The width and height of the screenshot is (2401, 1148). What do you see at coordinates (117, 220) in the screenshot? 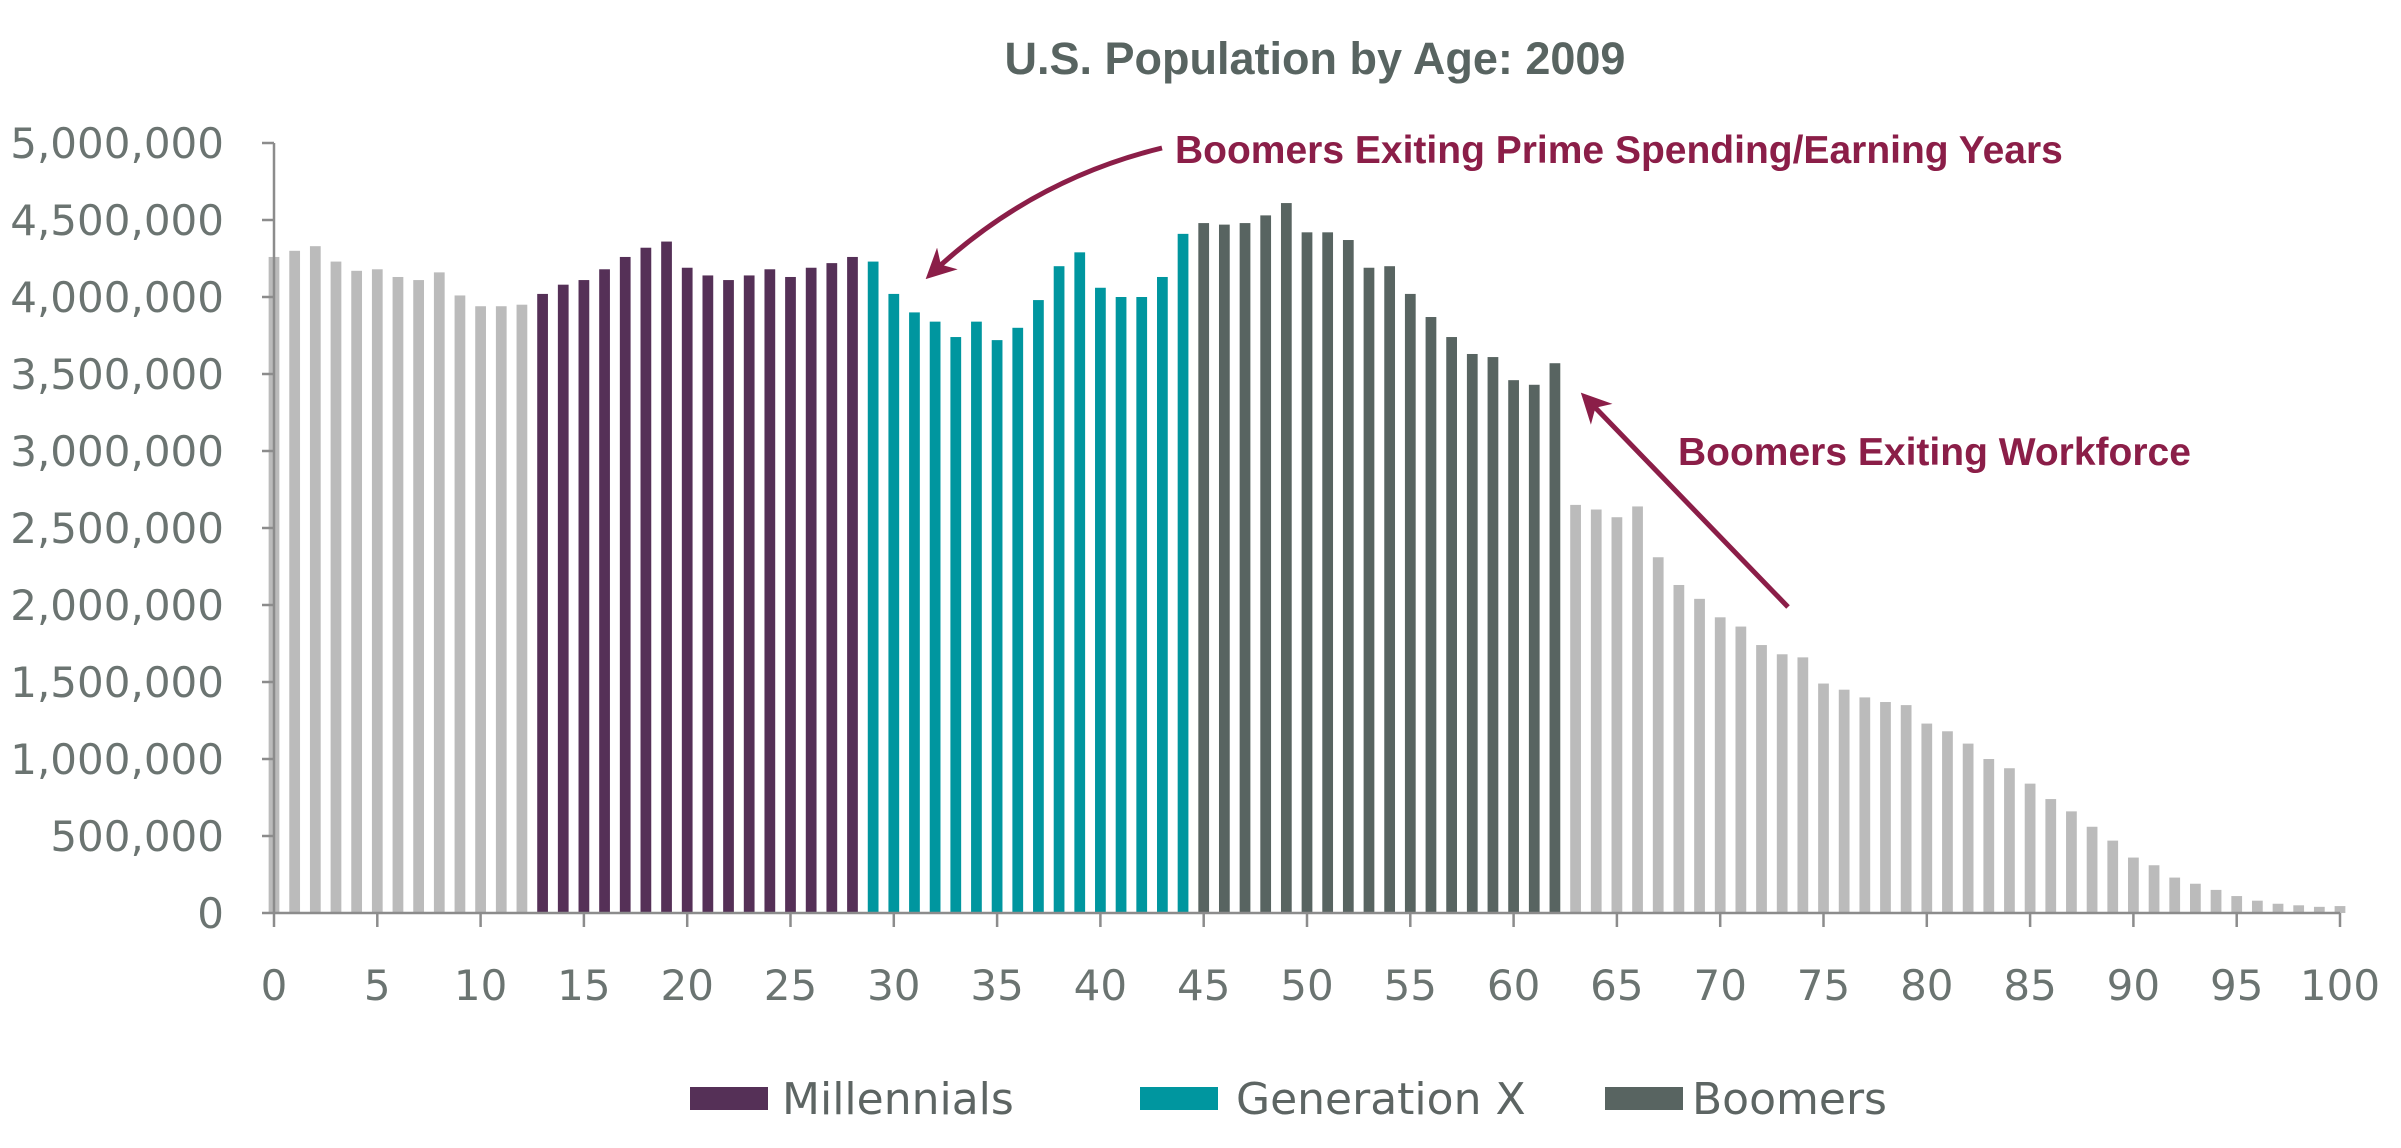
I see `y-tick-label: 4,500,000` at bounding box center [117, 220].